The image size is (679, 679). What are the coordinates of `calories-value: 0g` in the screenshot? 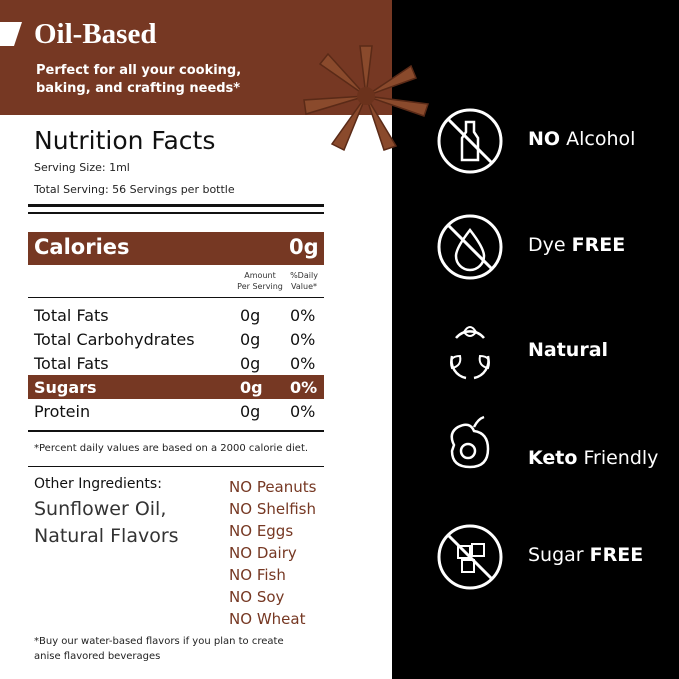 It's located at (304, 247).